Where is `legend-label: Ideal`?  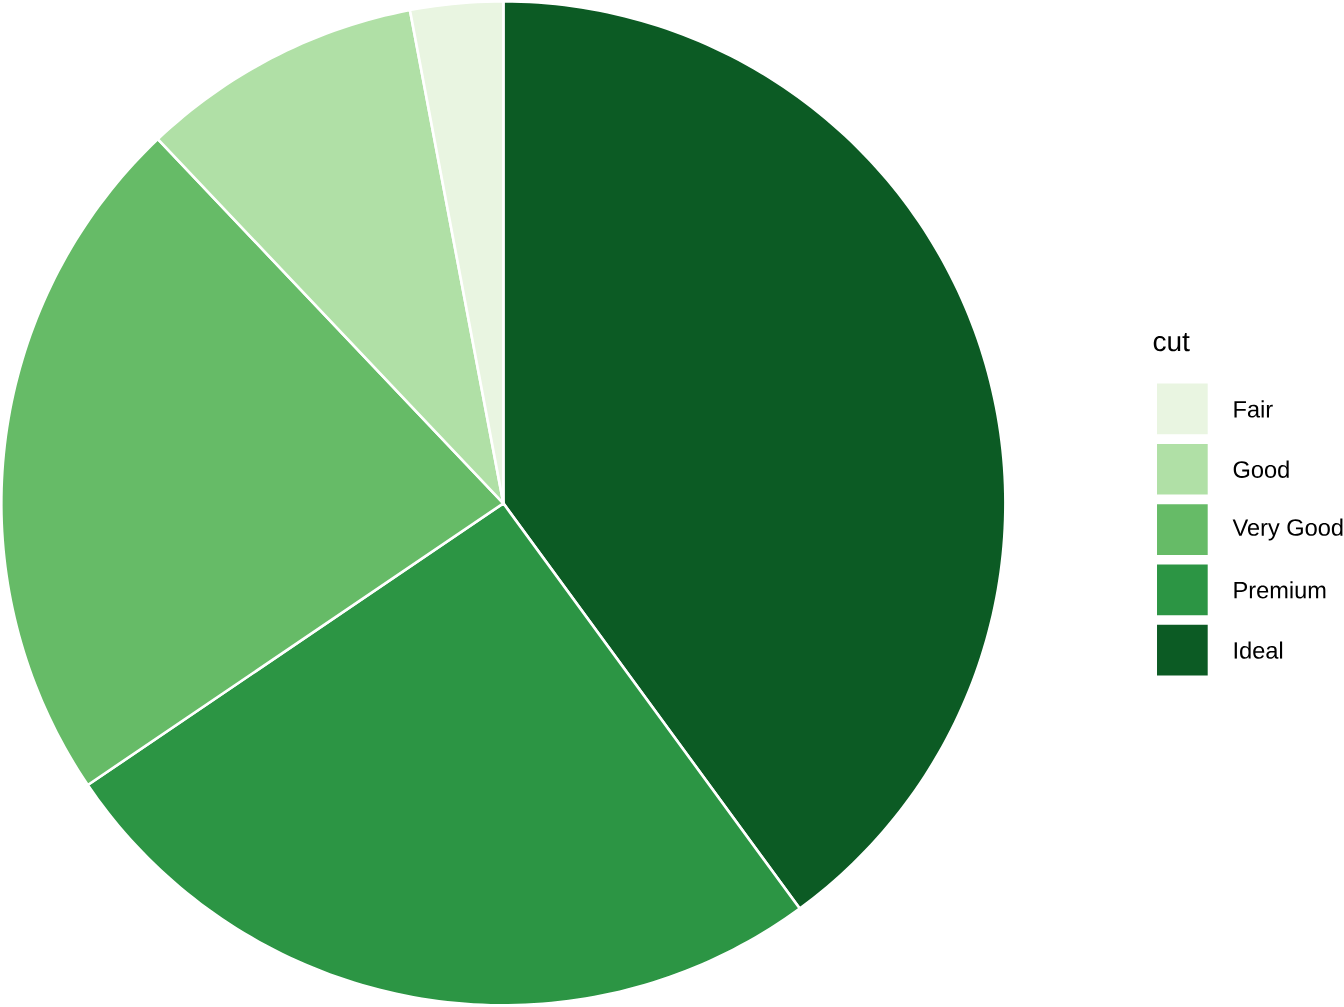 legend-label: Ideal is located at coordinates (1258, 650).